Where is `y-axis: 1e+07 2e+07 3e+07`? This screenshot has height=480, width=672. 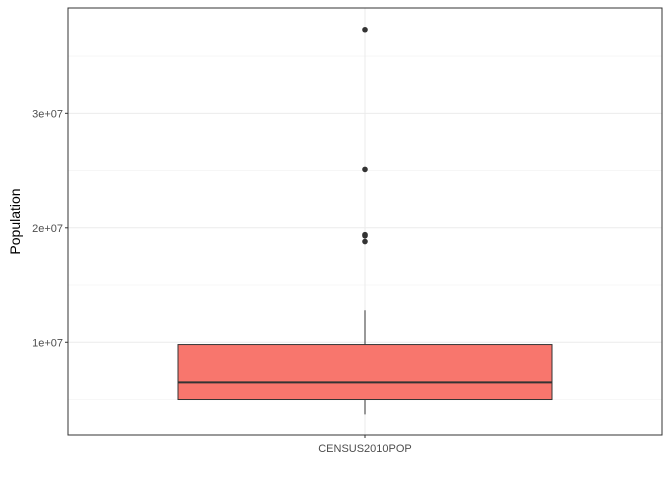 y-axis: 1e+07 2e+07 3e+07 is located at coordinates (50, 228).